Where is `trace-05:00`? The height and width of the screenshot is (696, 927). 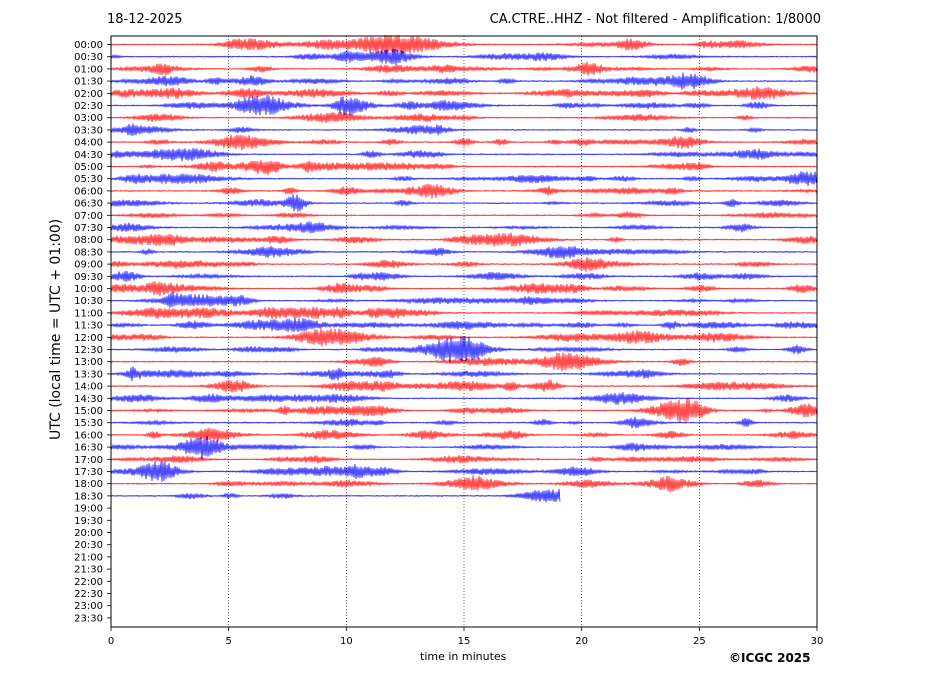 trace-05:00 is located at coordinates (464, 168).